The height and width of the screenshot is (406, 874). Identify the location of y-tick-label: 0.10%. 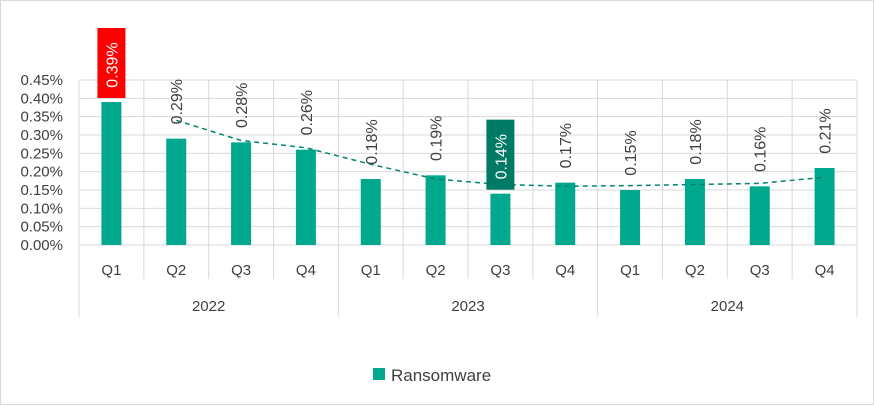
(41, 208).